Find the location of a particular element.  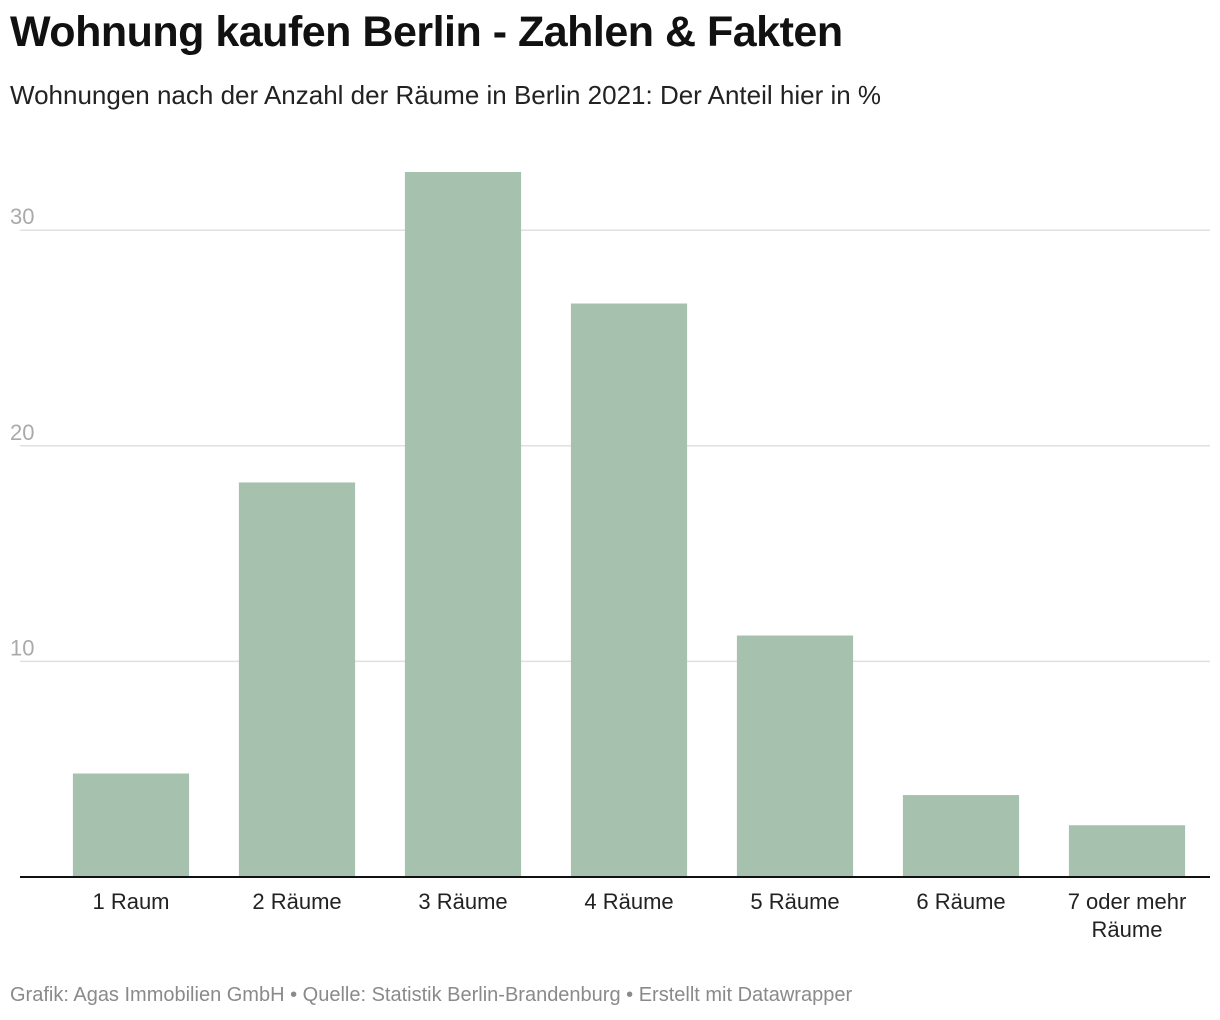

x-tick-label: 4 Räume is located at coordinates (628, 901).